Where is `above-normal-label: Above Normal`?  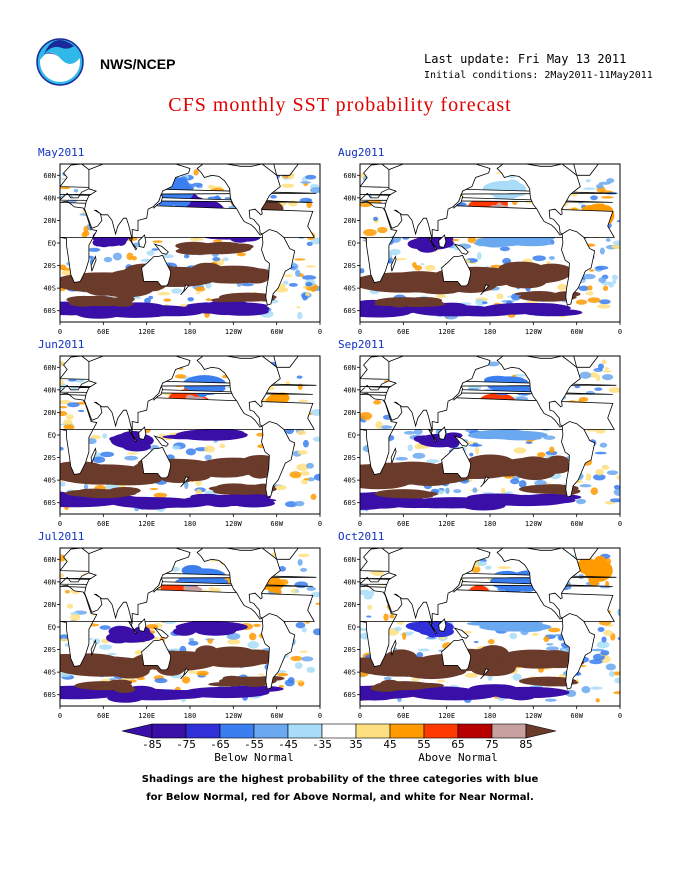
above-normal-label: Above Normal is located at coordinates (457, 757).